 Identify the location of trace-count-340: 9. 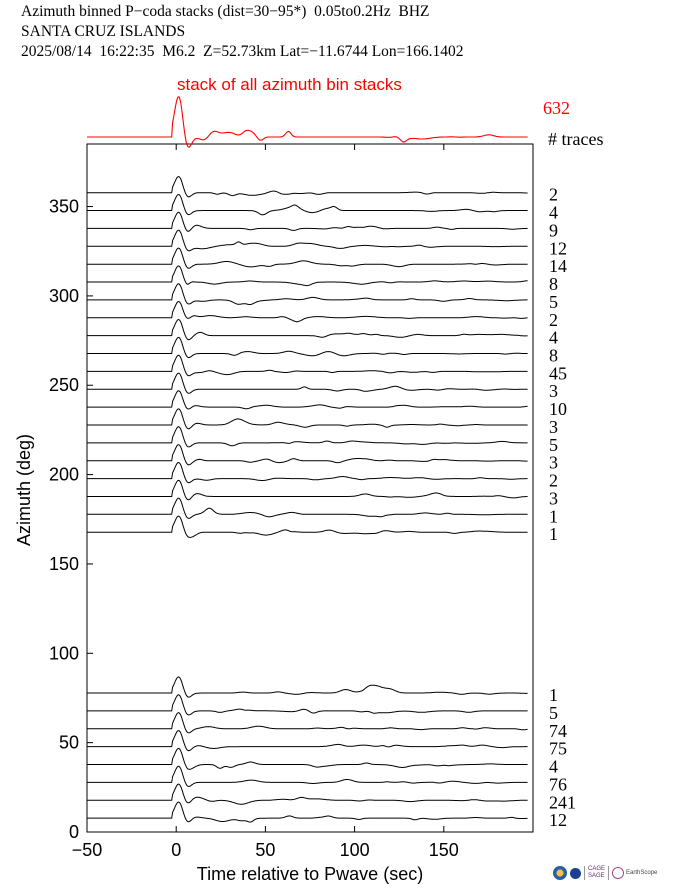
(553, 230).